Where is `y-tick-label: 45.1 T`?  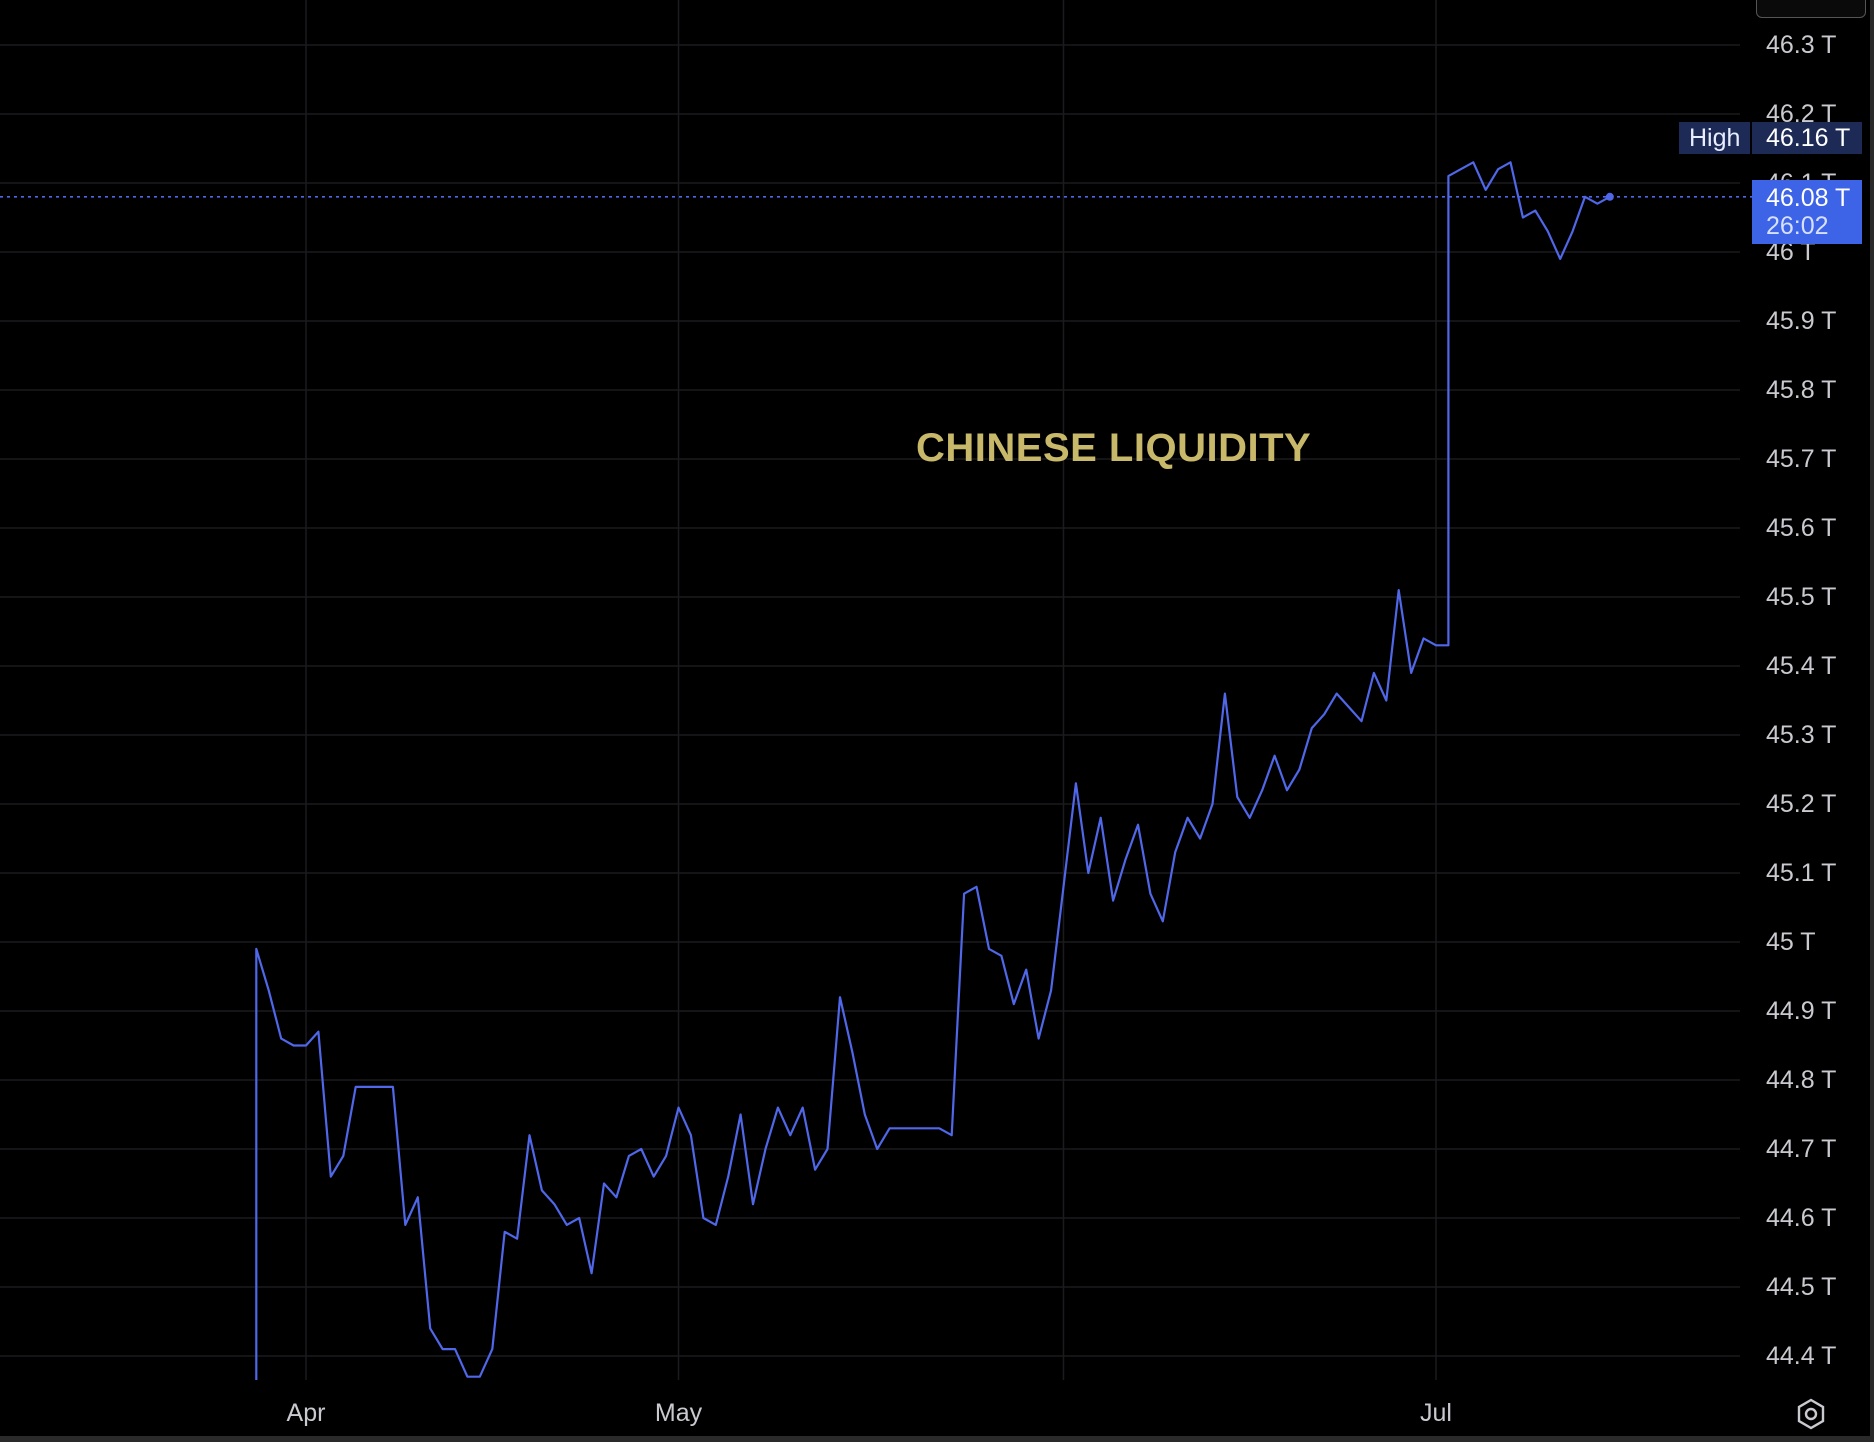 y-tick-label: 45.1 T is located at coordinates (1801, 873).